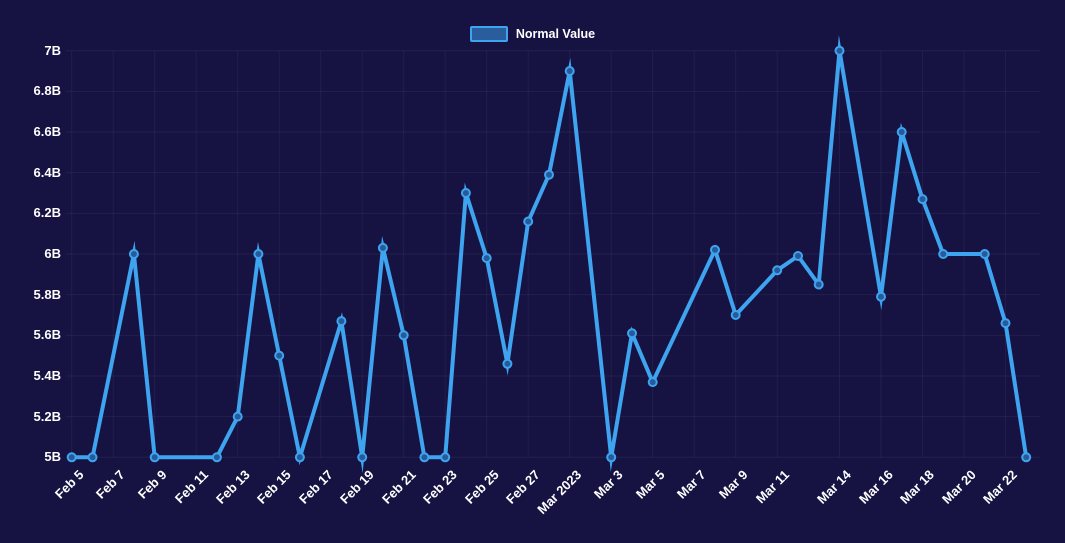 The image size is (1065, 543). I want to click on y-axis-label: 6B, so click(52, 253).